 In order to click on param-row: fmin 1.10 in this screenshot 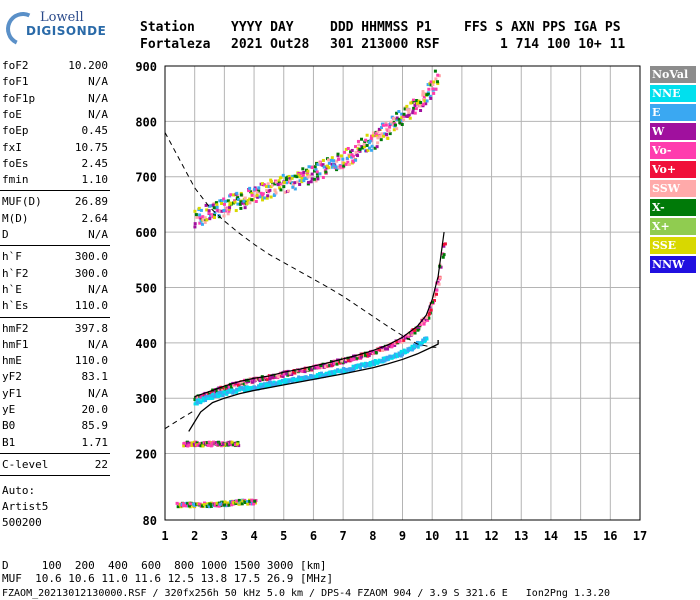, I will do `click(55, 180)`.